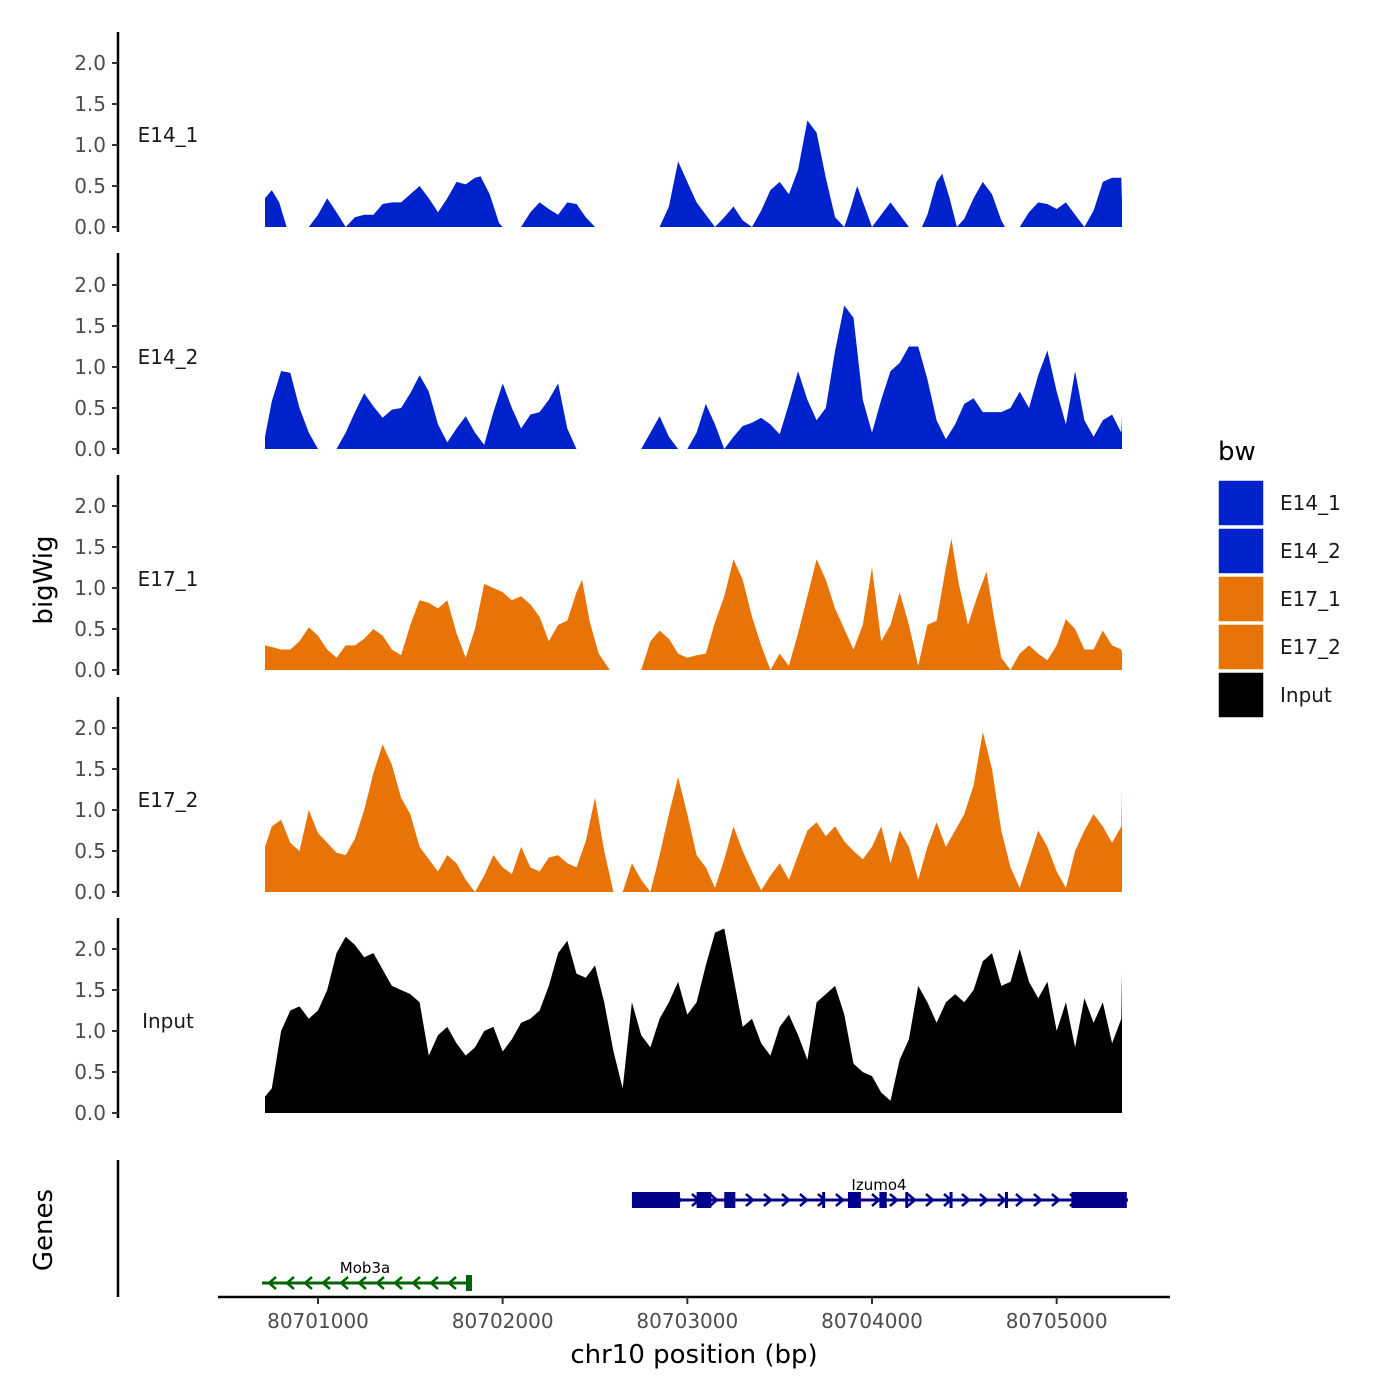  Describe the element at coordinates (1306, 695) in the screenshot. I see `legend-label: Input` at that location.